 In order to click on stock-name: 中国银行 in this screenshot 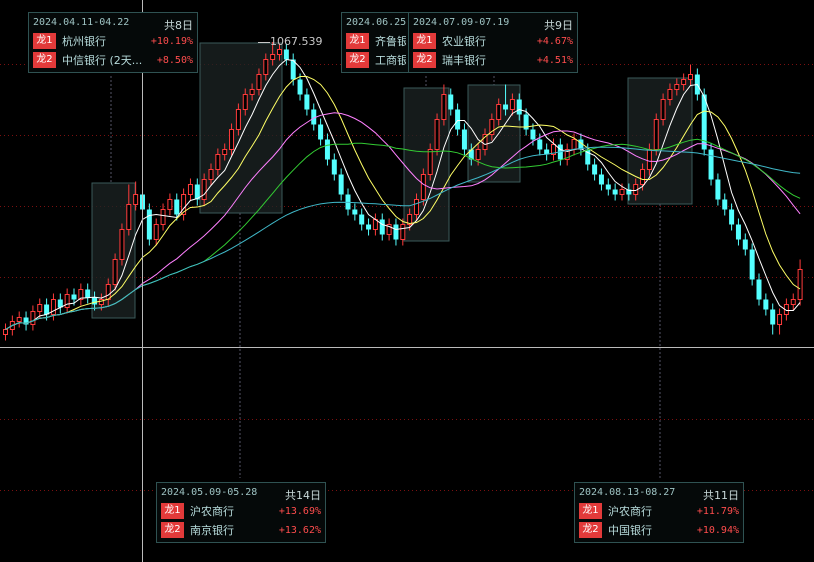, I will do `click(630, 530)`.